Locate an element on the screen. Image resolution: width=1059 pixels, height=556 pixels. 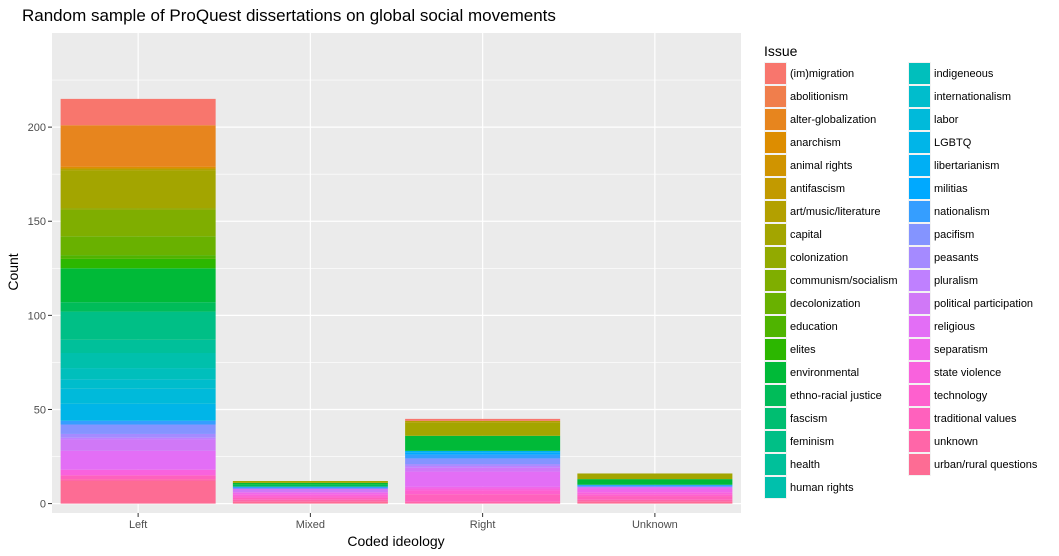
legend-label: internationalism is located at coordinates (972, 97).